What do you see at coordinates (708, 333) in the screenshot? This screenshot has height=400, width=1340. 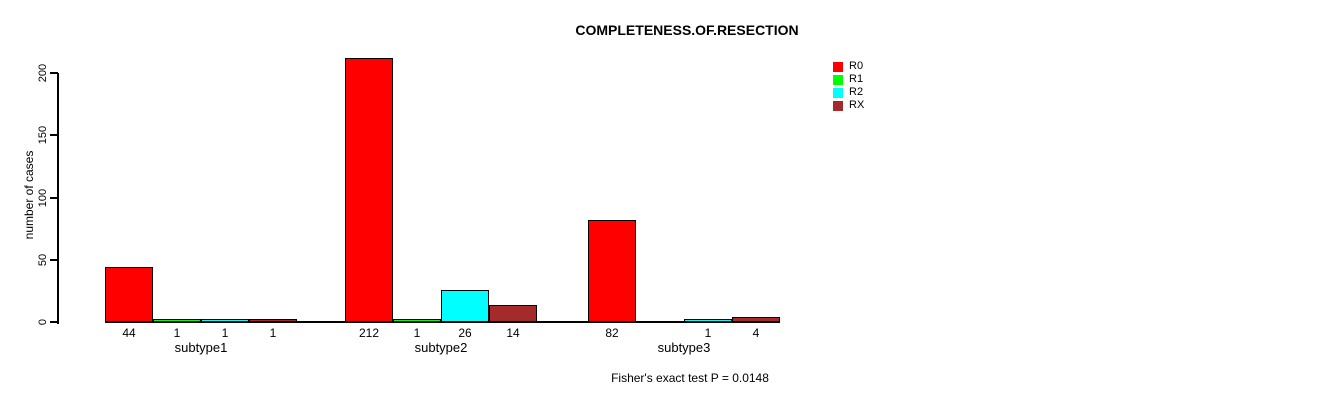 I see `bar-value-subtype3-R2: 1` at bounding box center [708, 333].